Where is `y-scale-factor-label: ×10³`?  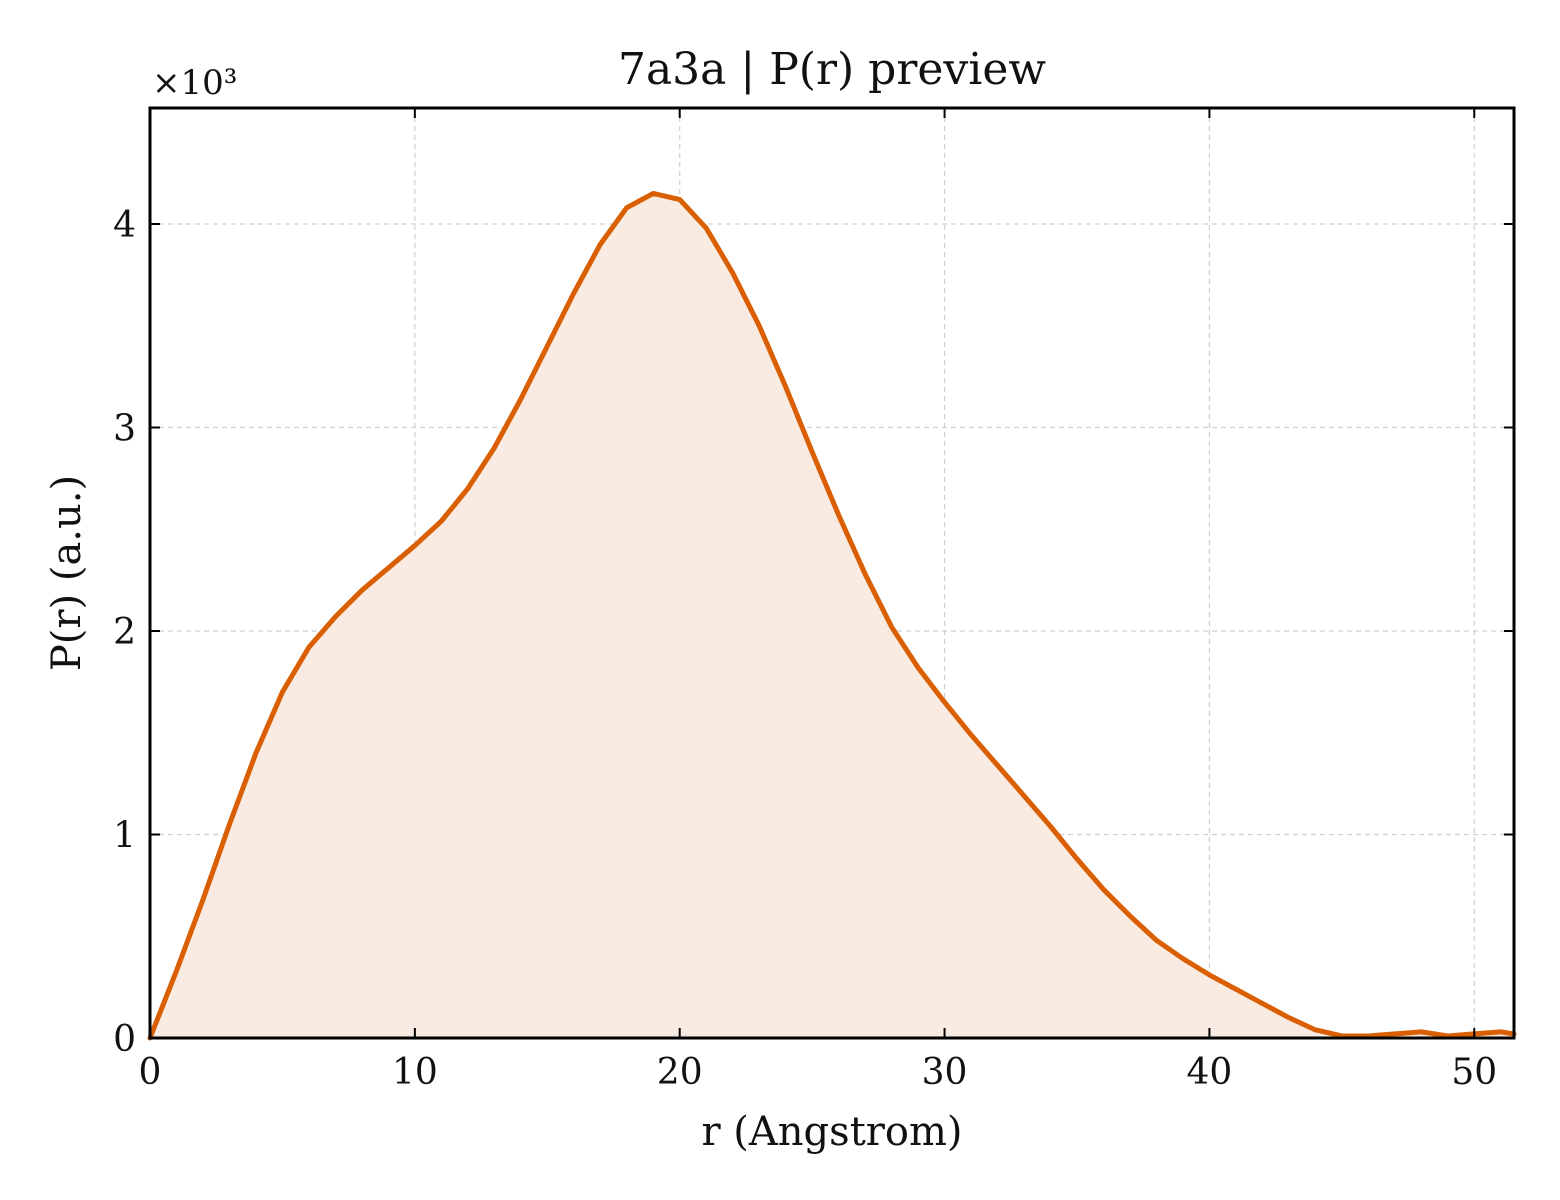 y-scale-factor-label: ×10³ is located at coordinates (194, 83).